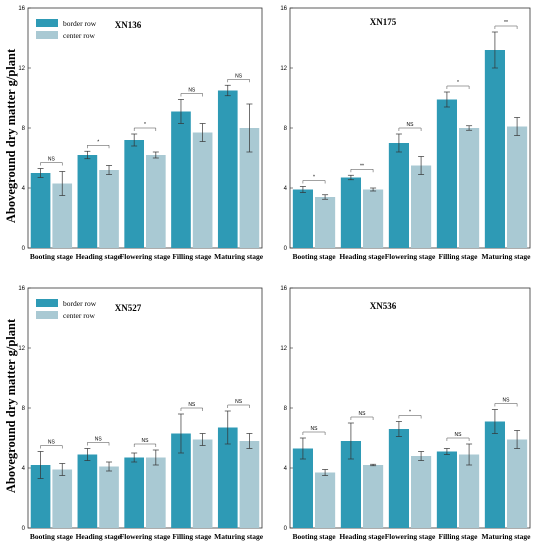  What do you see at coordinates (128, 308) in the screenshot?
I see `chart-title: XN527` at bounding box center [128, 308].